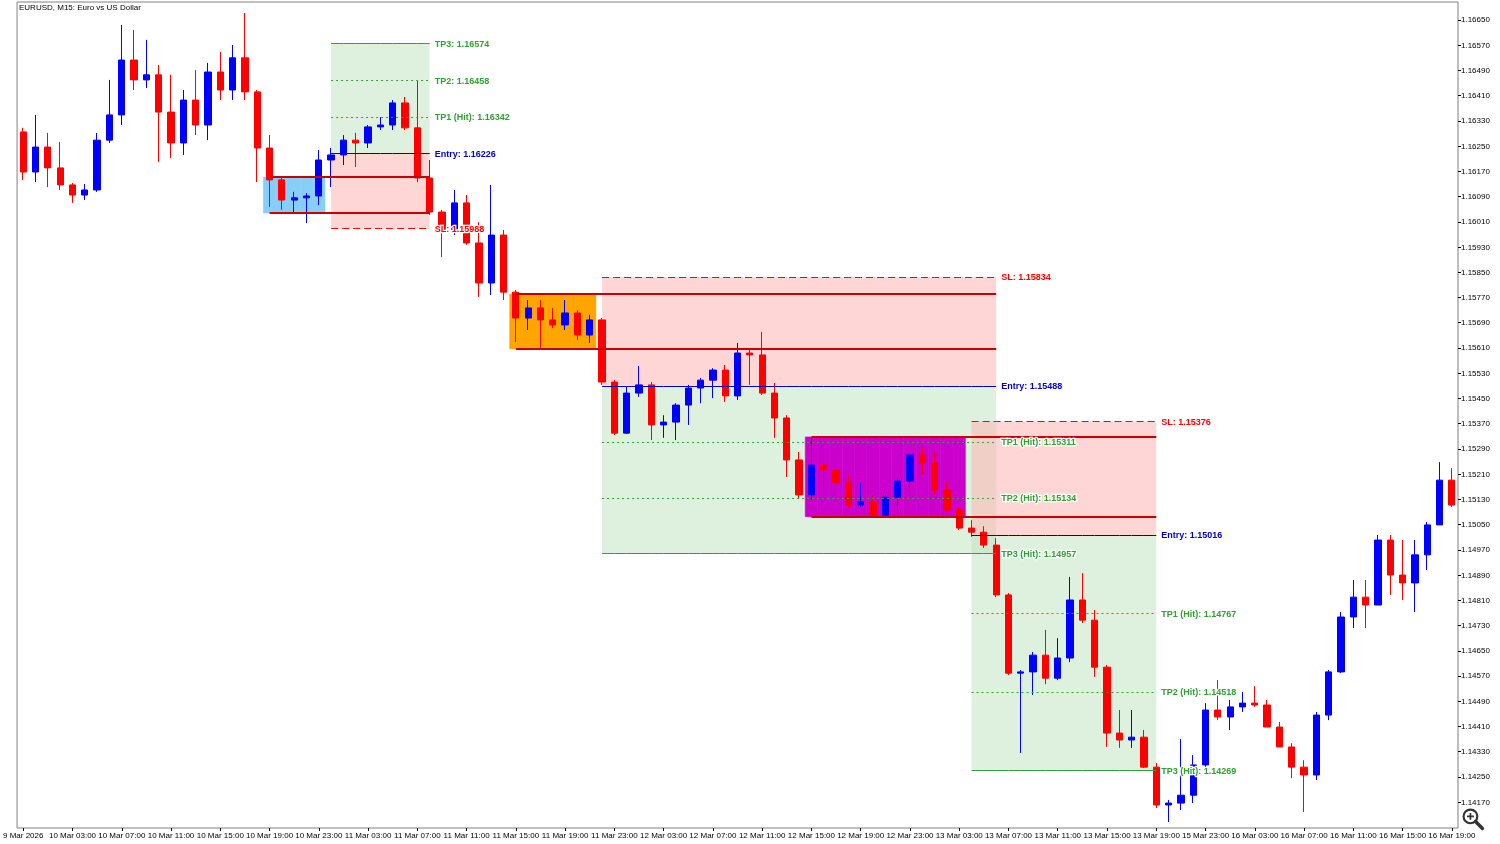 This screenshot has width=1500, height=844. I want to click on x-tick-label: 9 Mar 2026, so click(24, 835).